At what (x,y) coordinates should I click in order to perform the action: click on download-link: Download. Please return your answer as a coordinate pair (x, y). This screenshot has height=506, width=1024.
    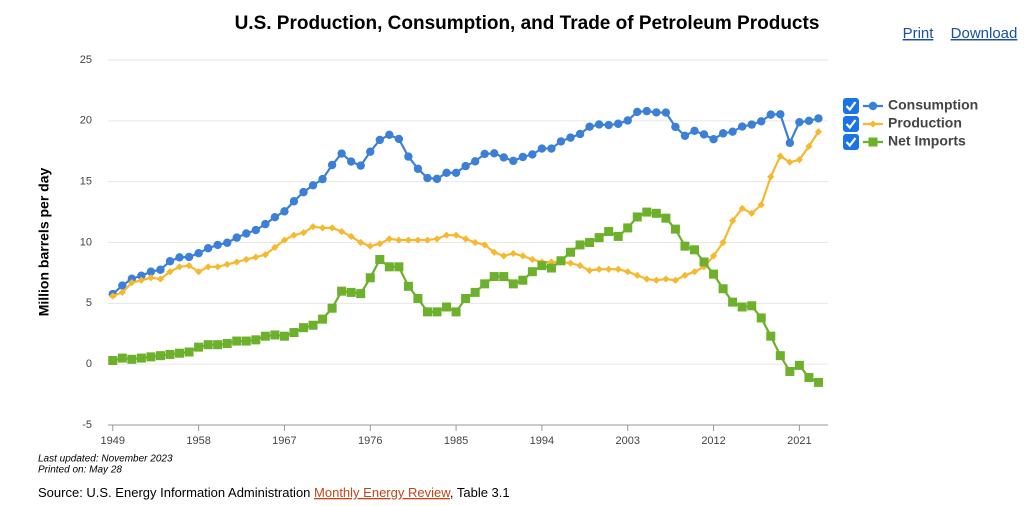
    Looking at the image, I should click on (984, 33).